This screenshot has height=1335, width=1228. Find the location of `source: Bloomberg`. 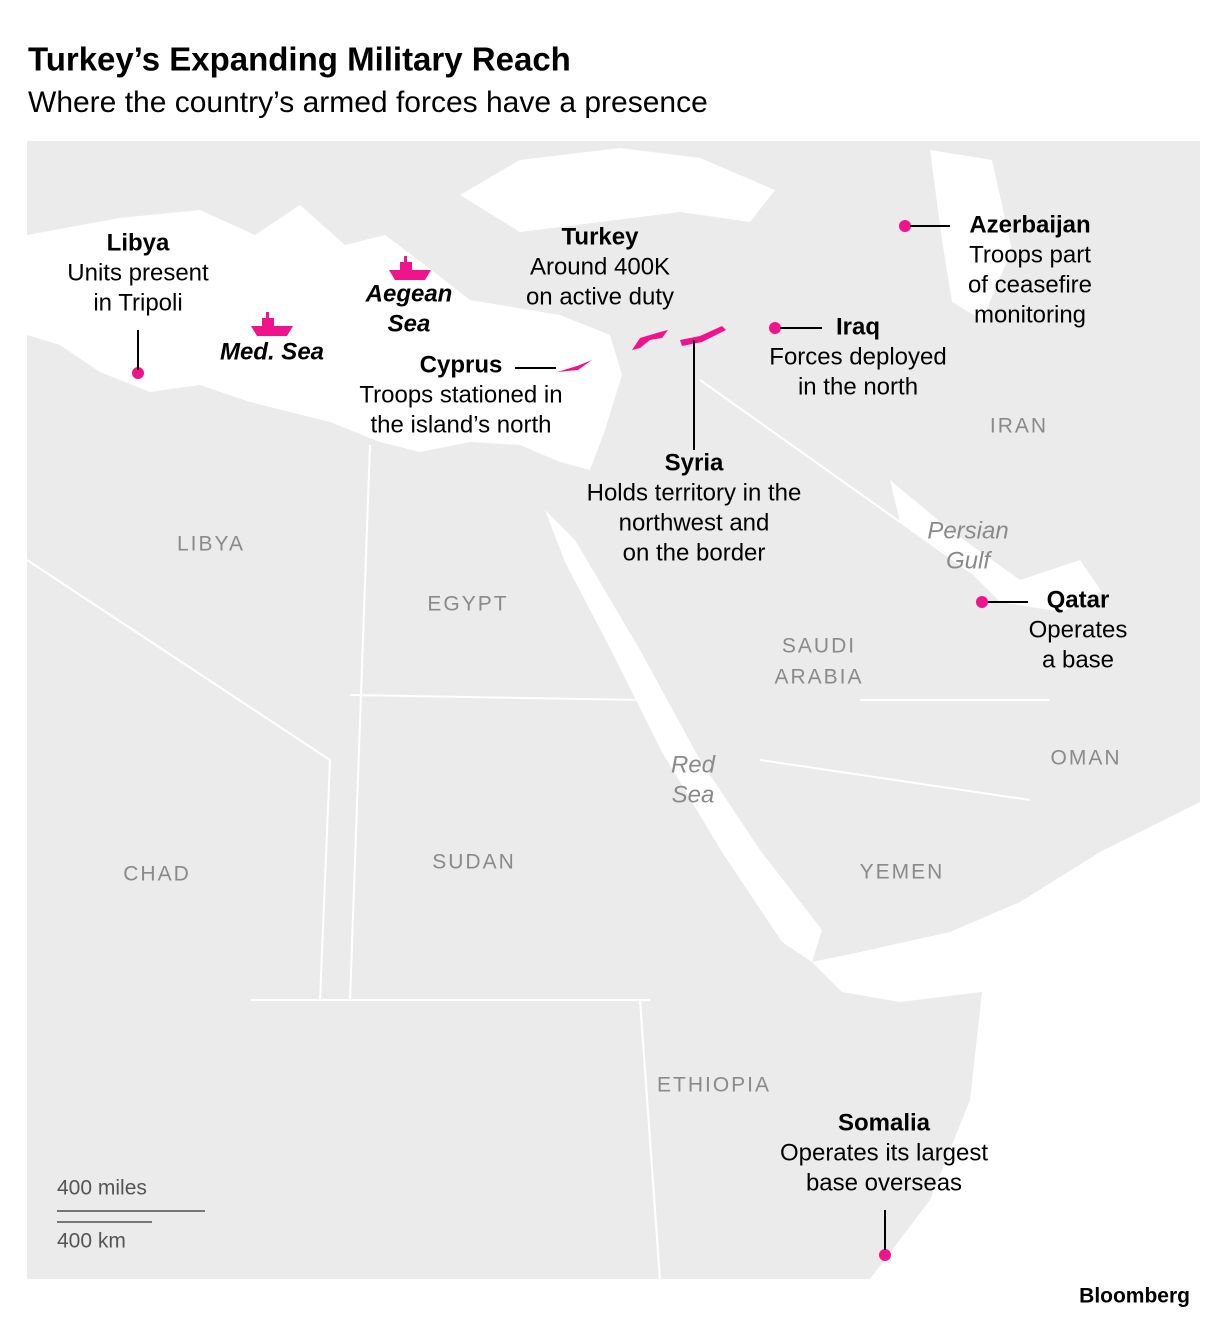

source: Bloomberg is located at coordinates (1134, 1296).